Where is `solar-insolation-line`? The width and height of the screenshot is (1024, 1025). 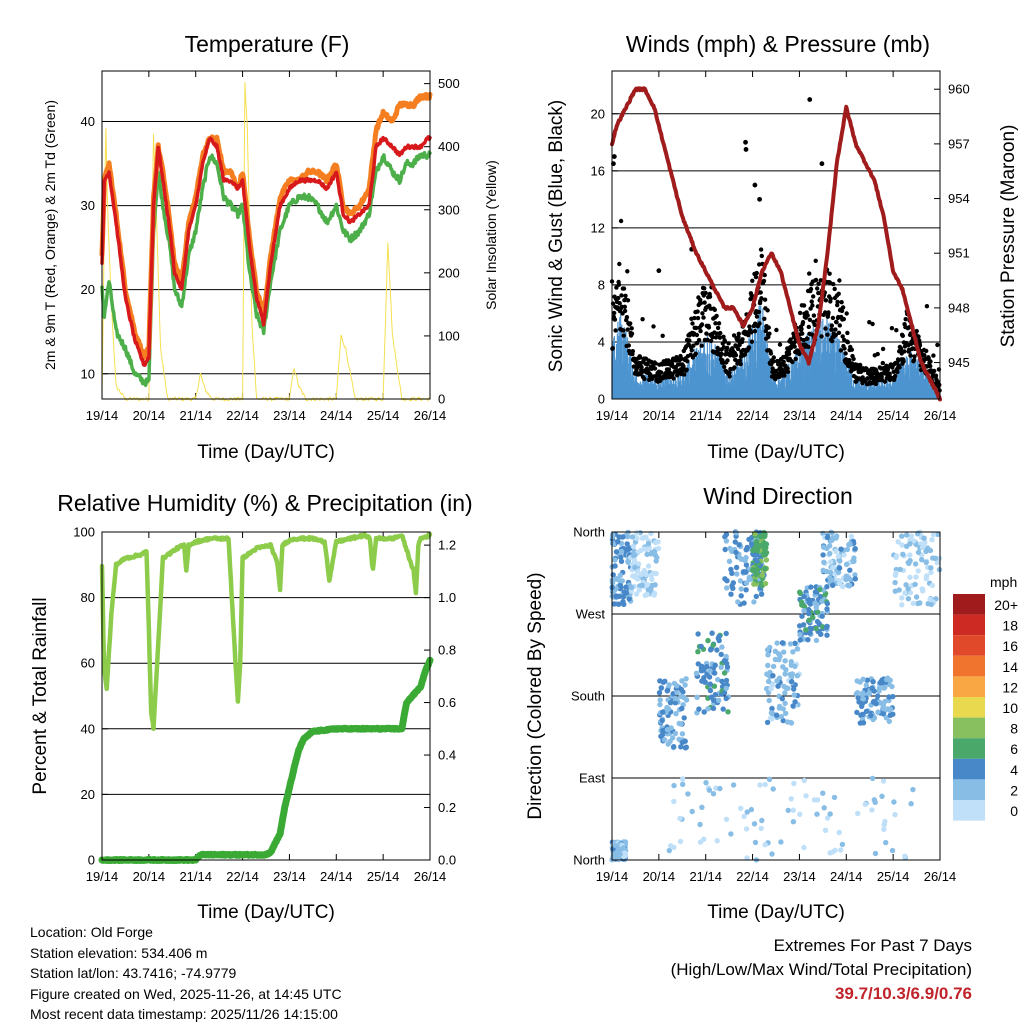
solar-insolation-line is located at coordinates (266, 241).